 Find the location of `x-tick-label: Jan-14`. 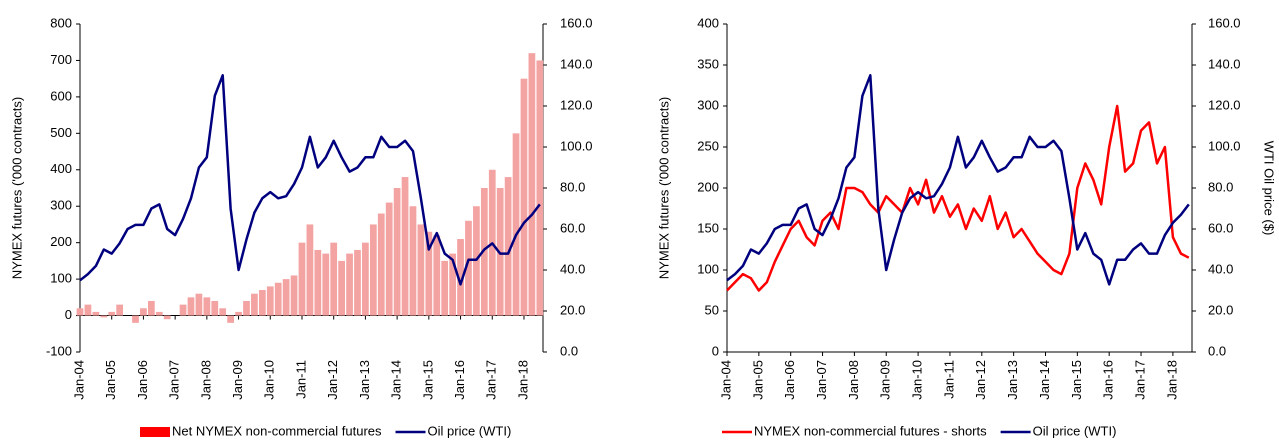

x-tick-label: Jan-14 is located at coordinates (396, 380).